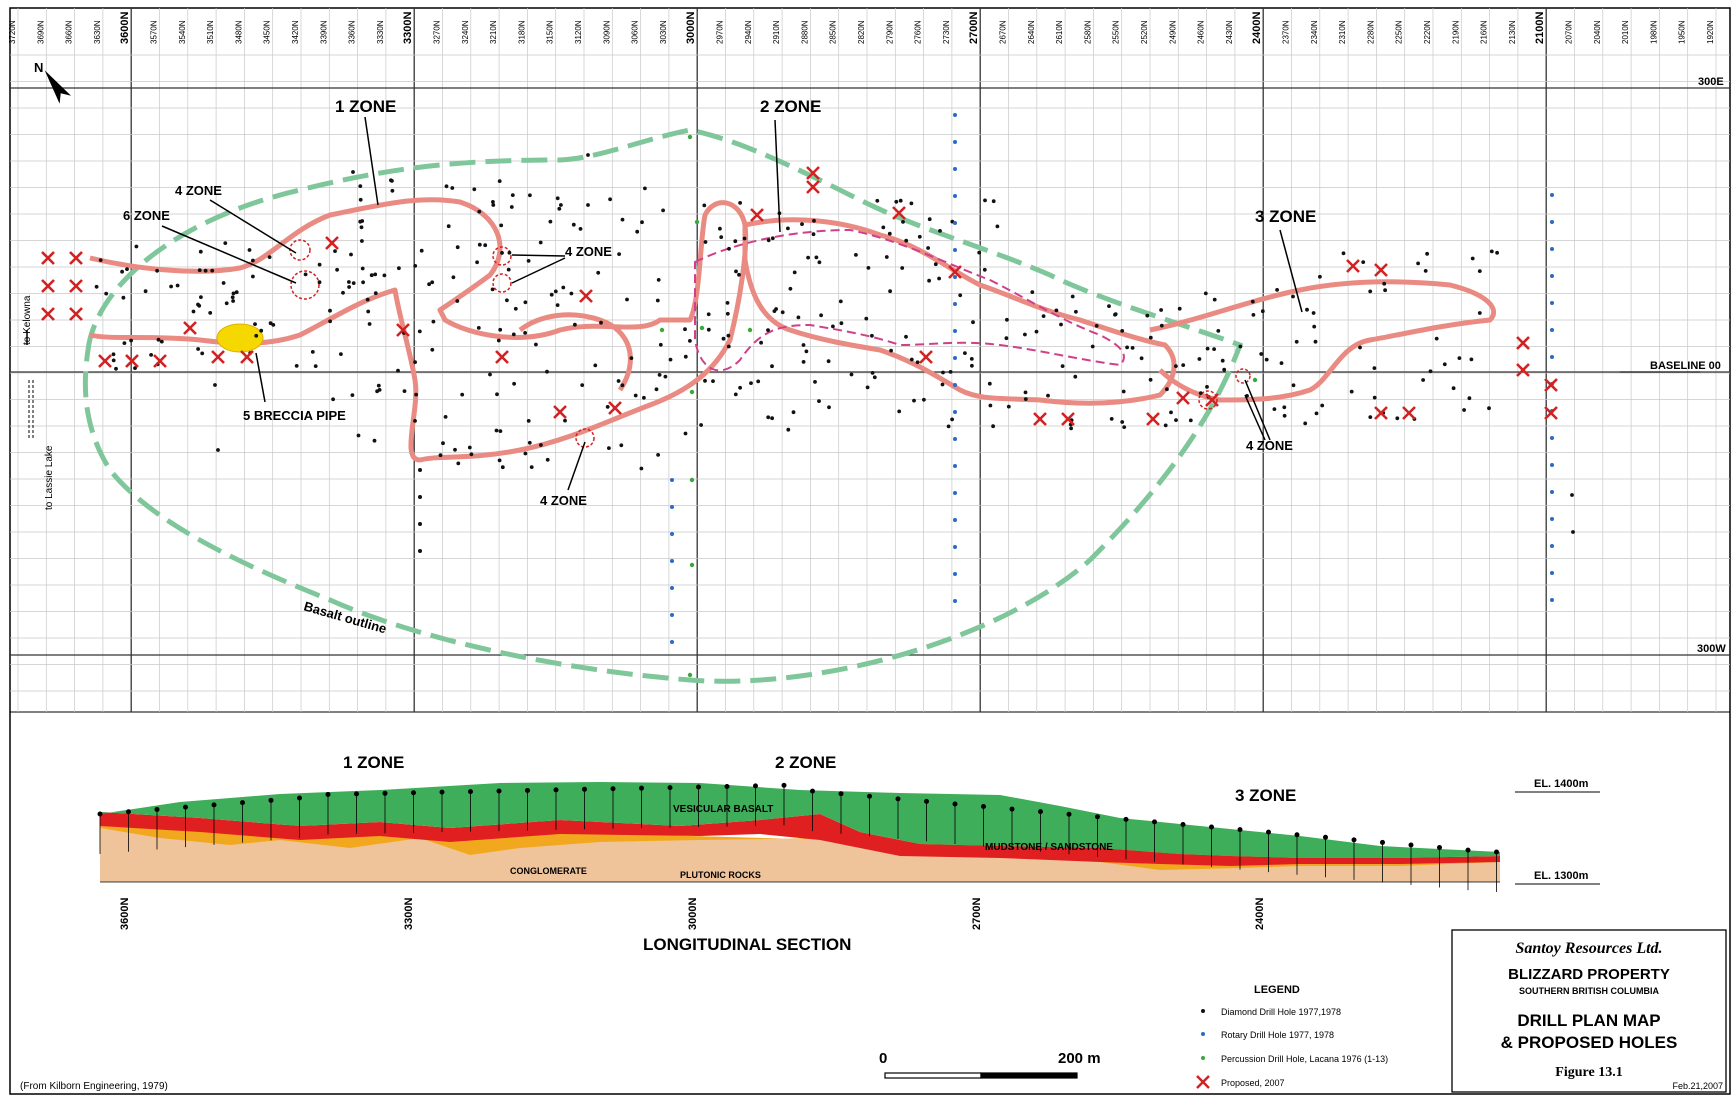  I want to click on northing-label: 2220N, so click(1427, 32).